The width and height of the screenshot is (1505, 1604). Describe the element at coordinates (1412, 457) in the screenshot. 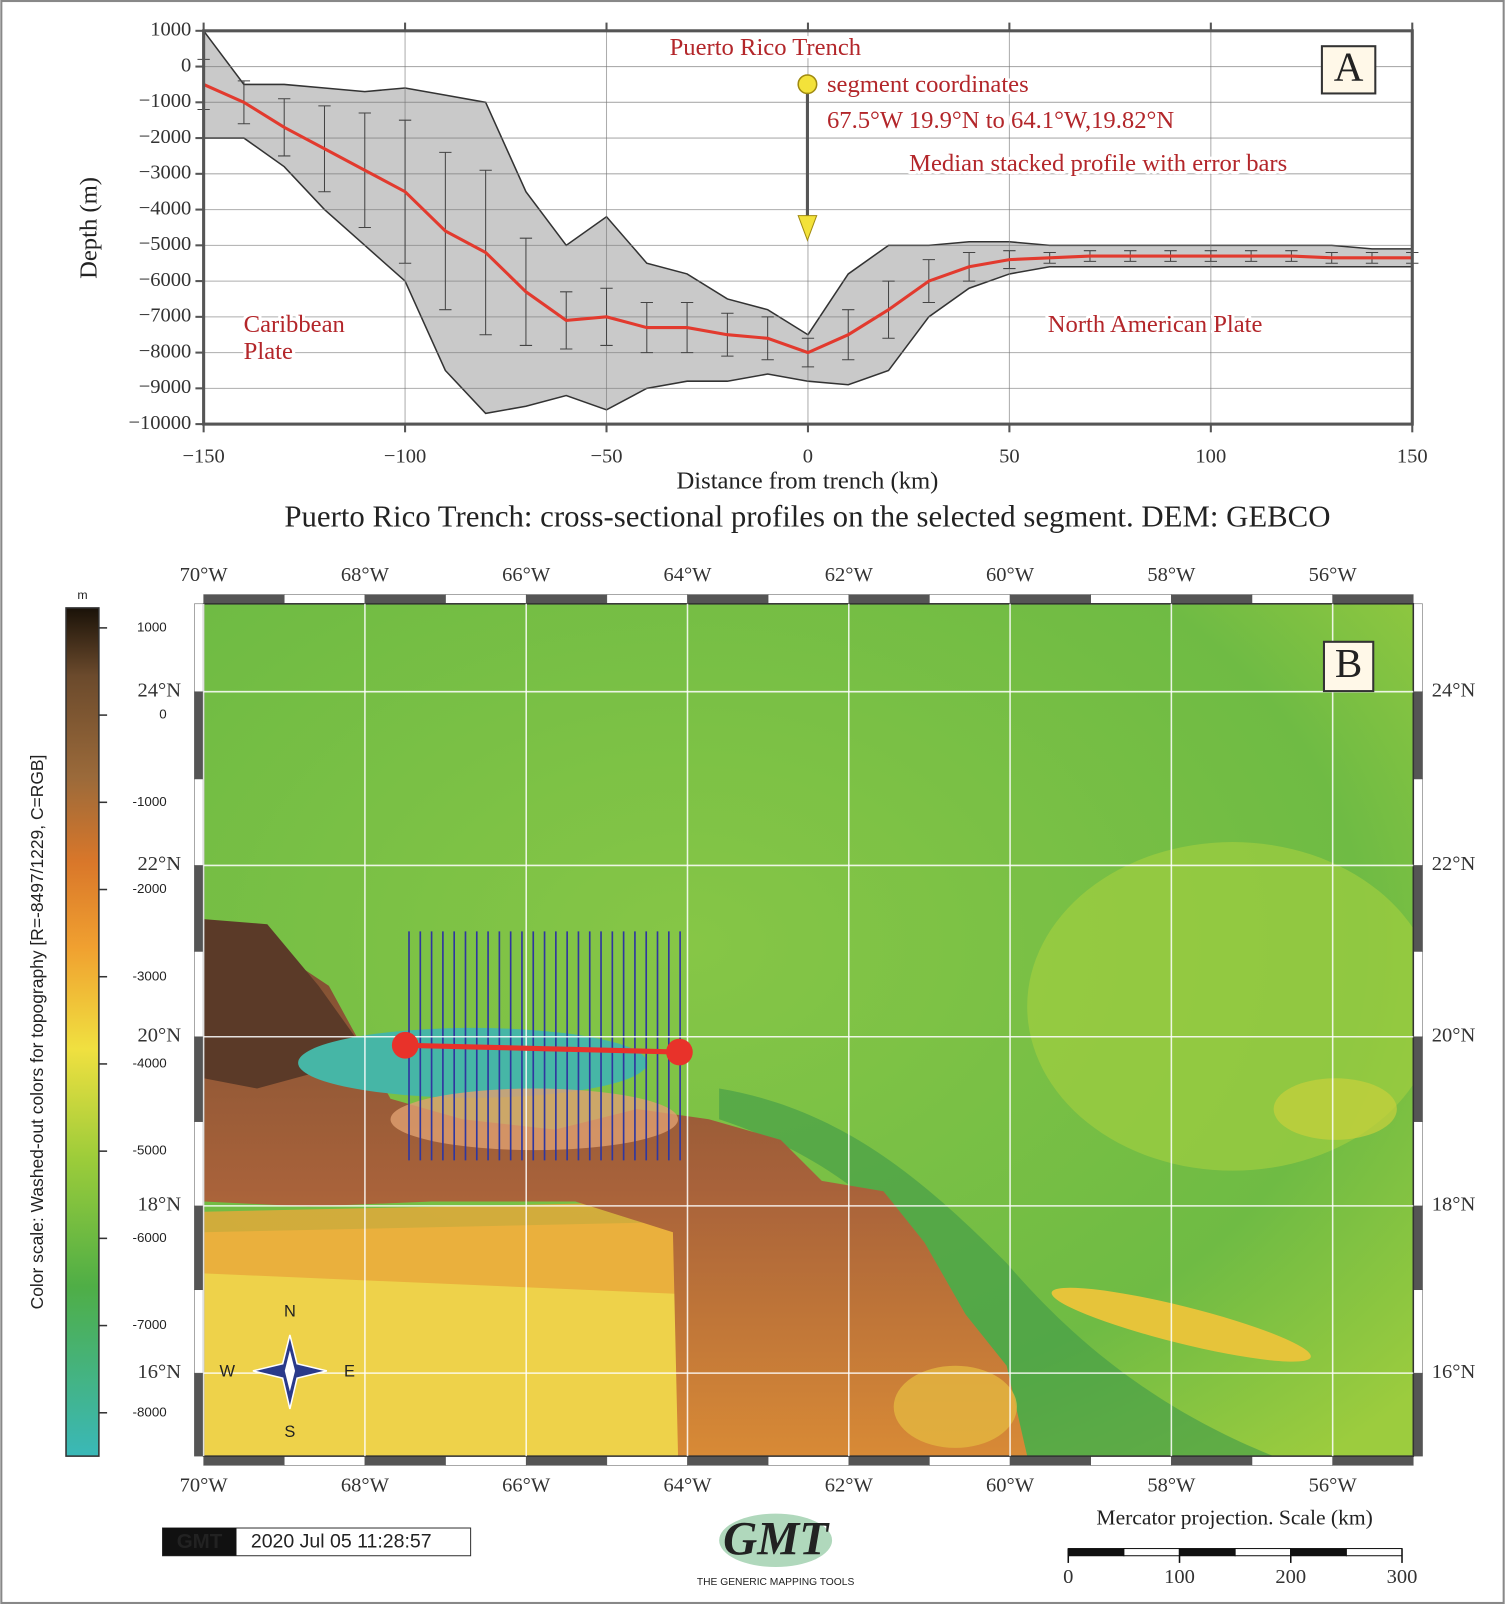

I see `x-tick-label: 150` at that location.